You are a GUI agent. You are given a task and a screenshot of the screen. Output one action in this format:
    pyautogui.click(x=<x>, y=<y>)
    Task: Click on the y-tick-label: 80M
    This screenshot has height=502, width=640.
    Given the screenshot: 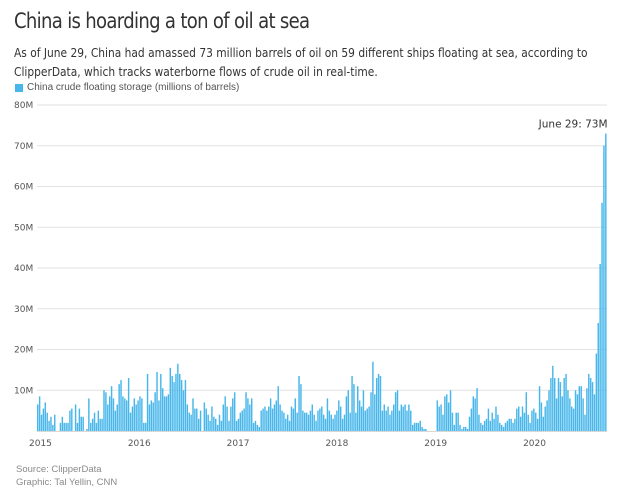 What is the action you would take?
    pyautogui.click(x=23, y=106)
    